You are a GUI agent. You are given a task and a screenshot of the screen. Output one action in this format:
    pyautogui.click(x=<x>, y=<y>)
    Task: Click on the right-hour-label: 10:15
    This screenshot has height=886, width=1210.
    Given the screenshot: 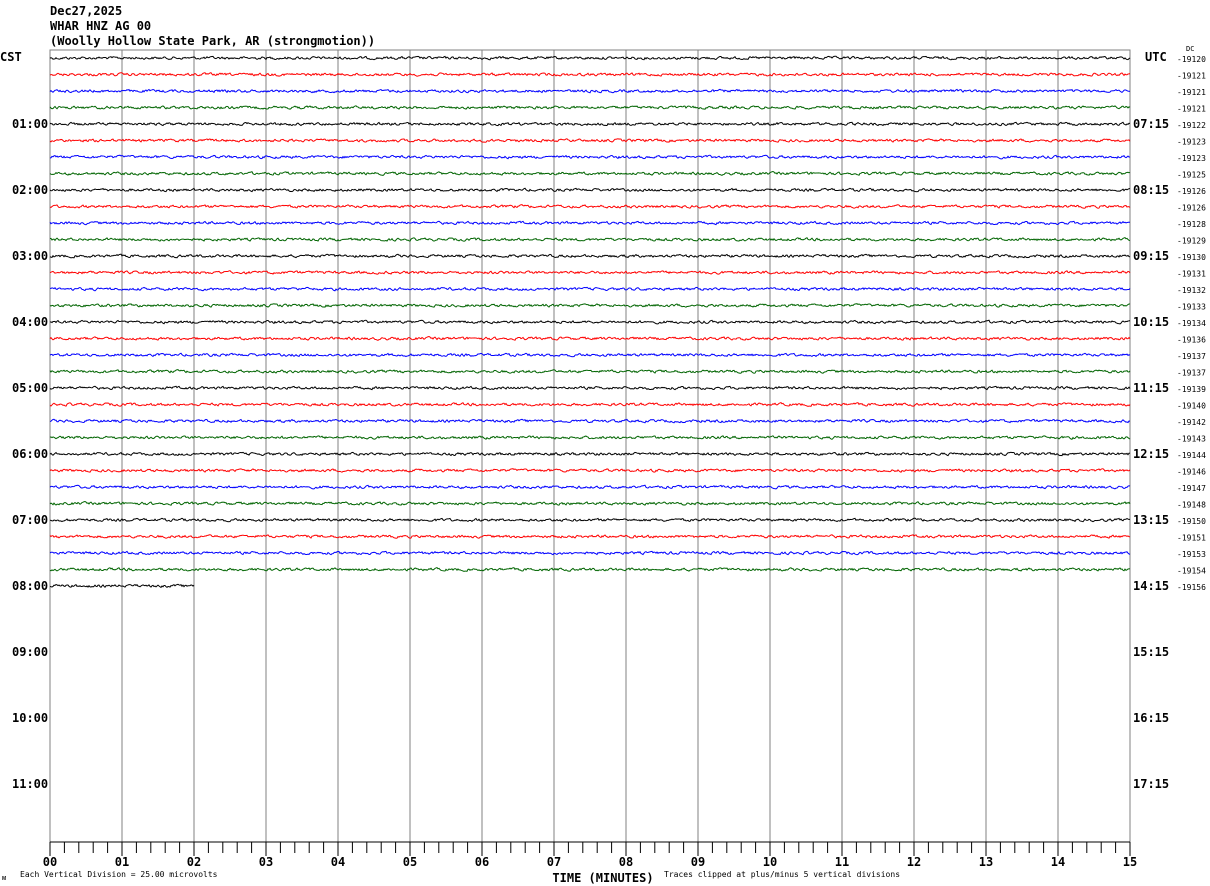 What is the action you would take?
    pyautogui.click(x=1151, y=322)
    